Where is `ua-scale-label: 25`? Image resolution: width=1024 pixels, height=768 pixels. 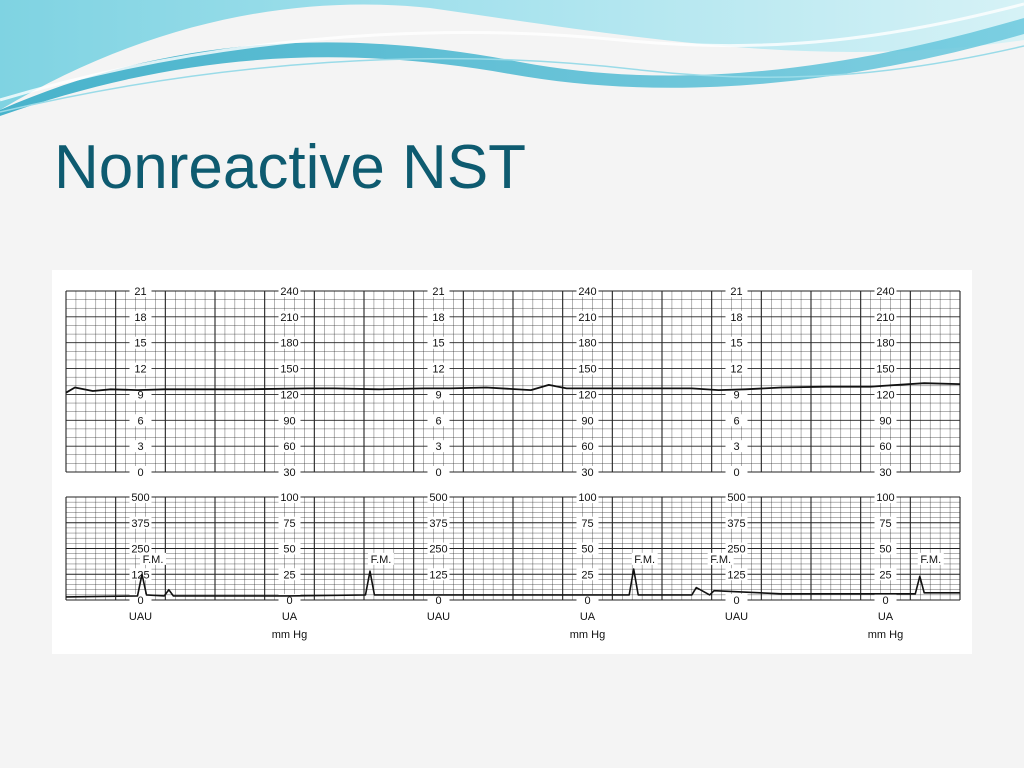
ua-scale-label: 25 is located at coordinates (587, 575).